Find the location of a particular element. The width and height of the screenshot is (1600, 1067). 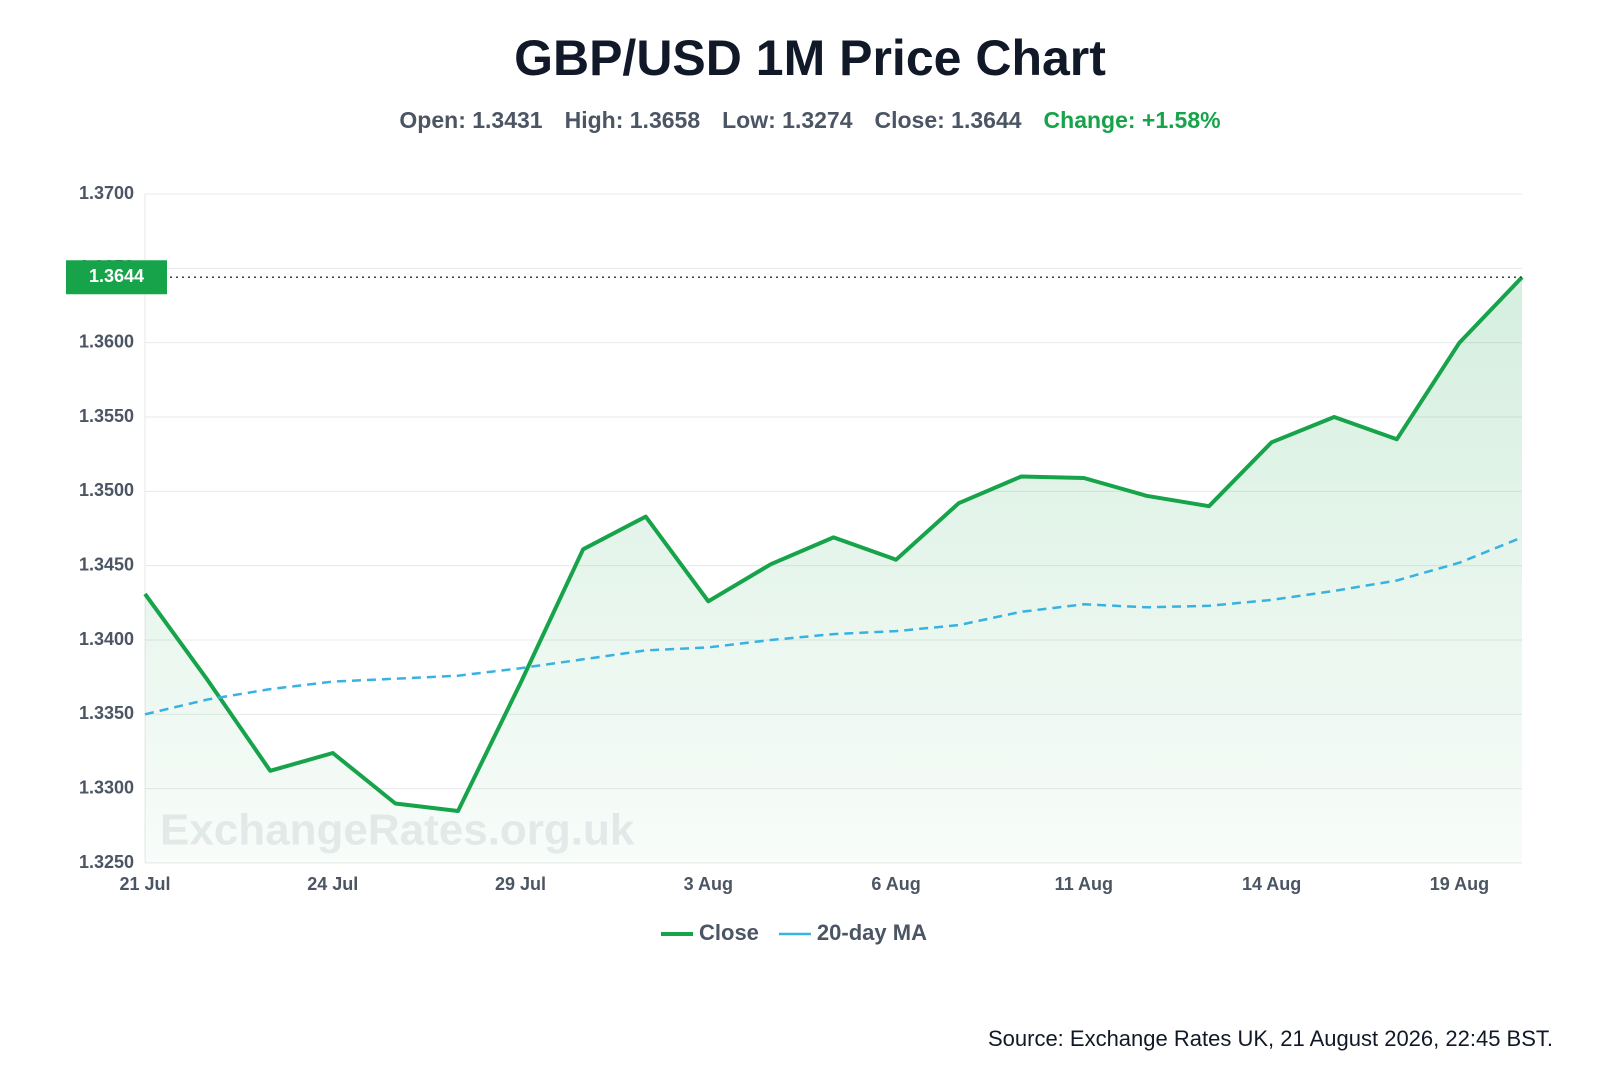

ma-line is located at coordinates (833, 626).